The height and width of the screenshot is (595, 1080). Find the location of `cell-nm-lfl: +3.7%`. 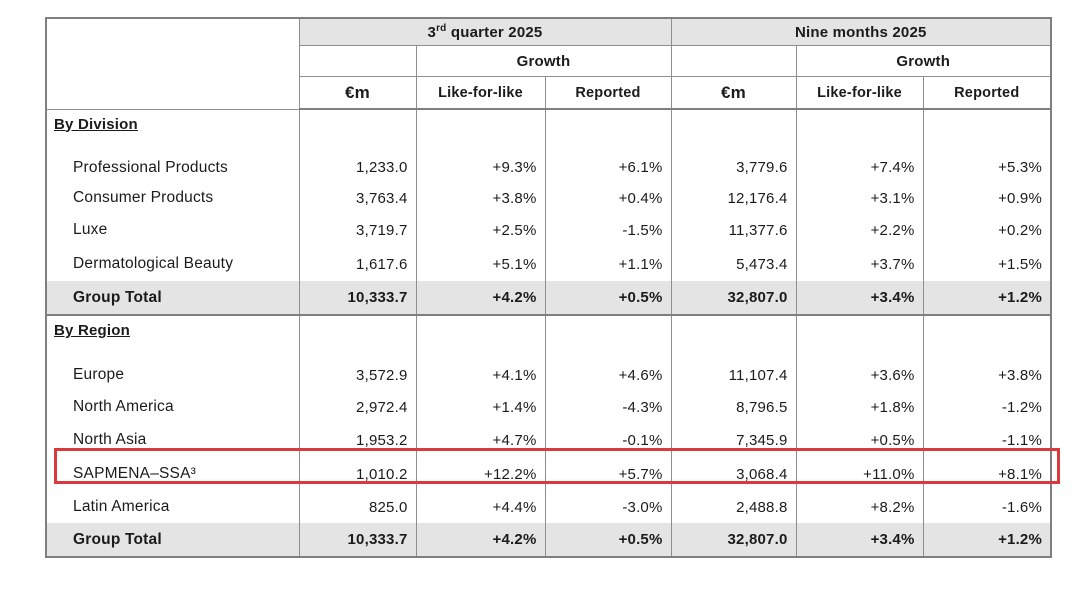

cell-nm-lfl: +3.7% is located at coordinates (859, 264).